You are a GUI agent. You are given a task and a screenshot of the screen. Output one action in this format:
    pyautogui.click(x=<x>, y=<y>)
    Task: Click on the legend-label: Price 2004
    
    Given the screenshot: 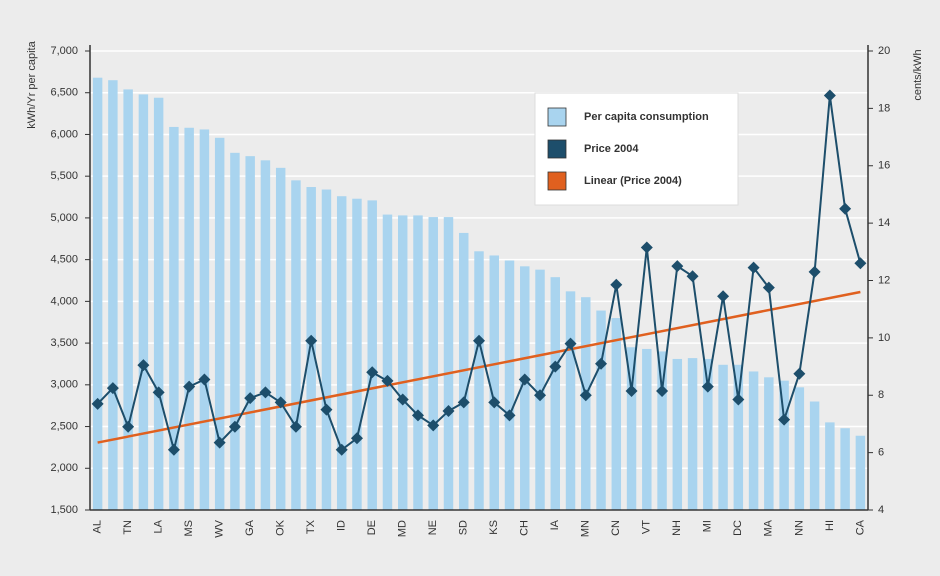 What is the action you would take?
    pyautogui.click(x=611, y=149)
    